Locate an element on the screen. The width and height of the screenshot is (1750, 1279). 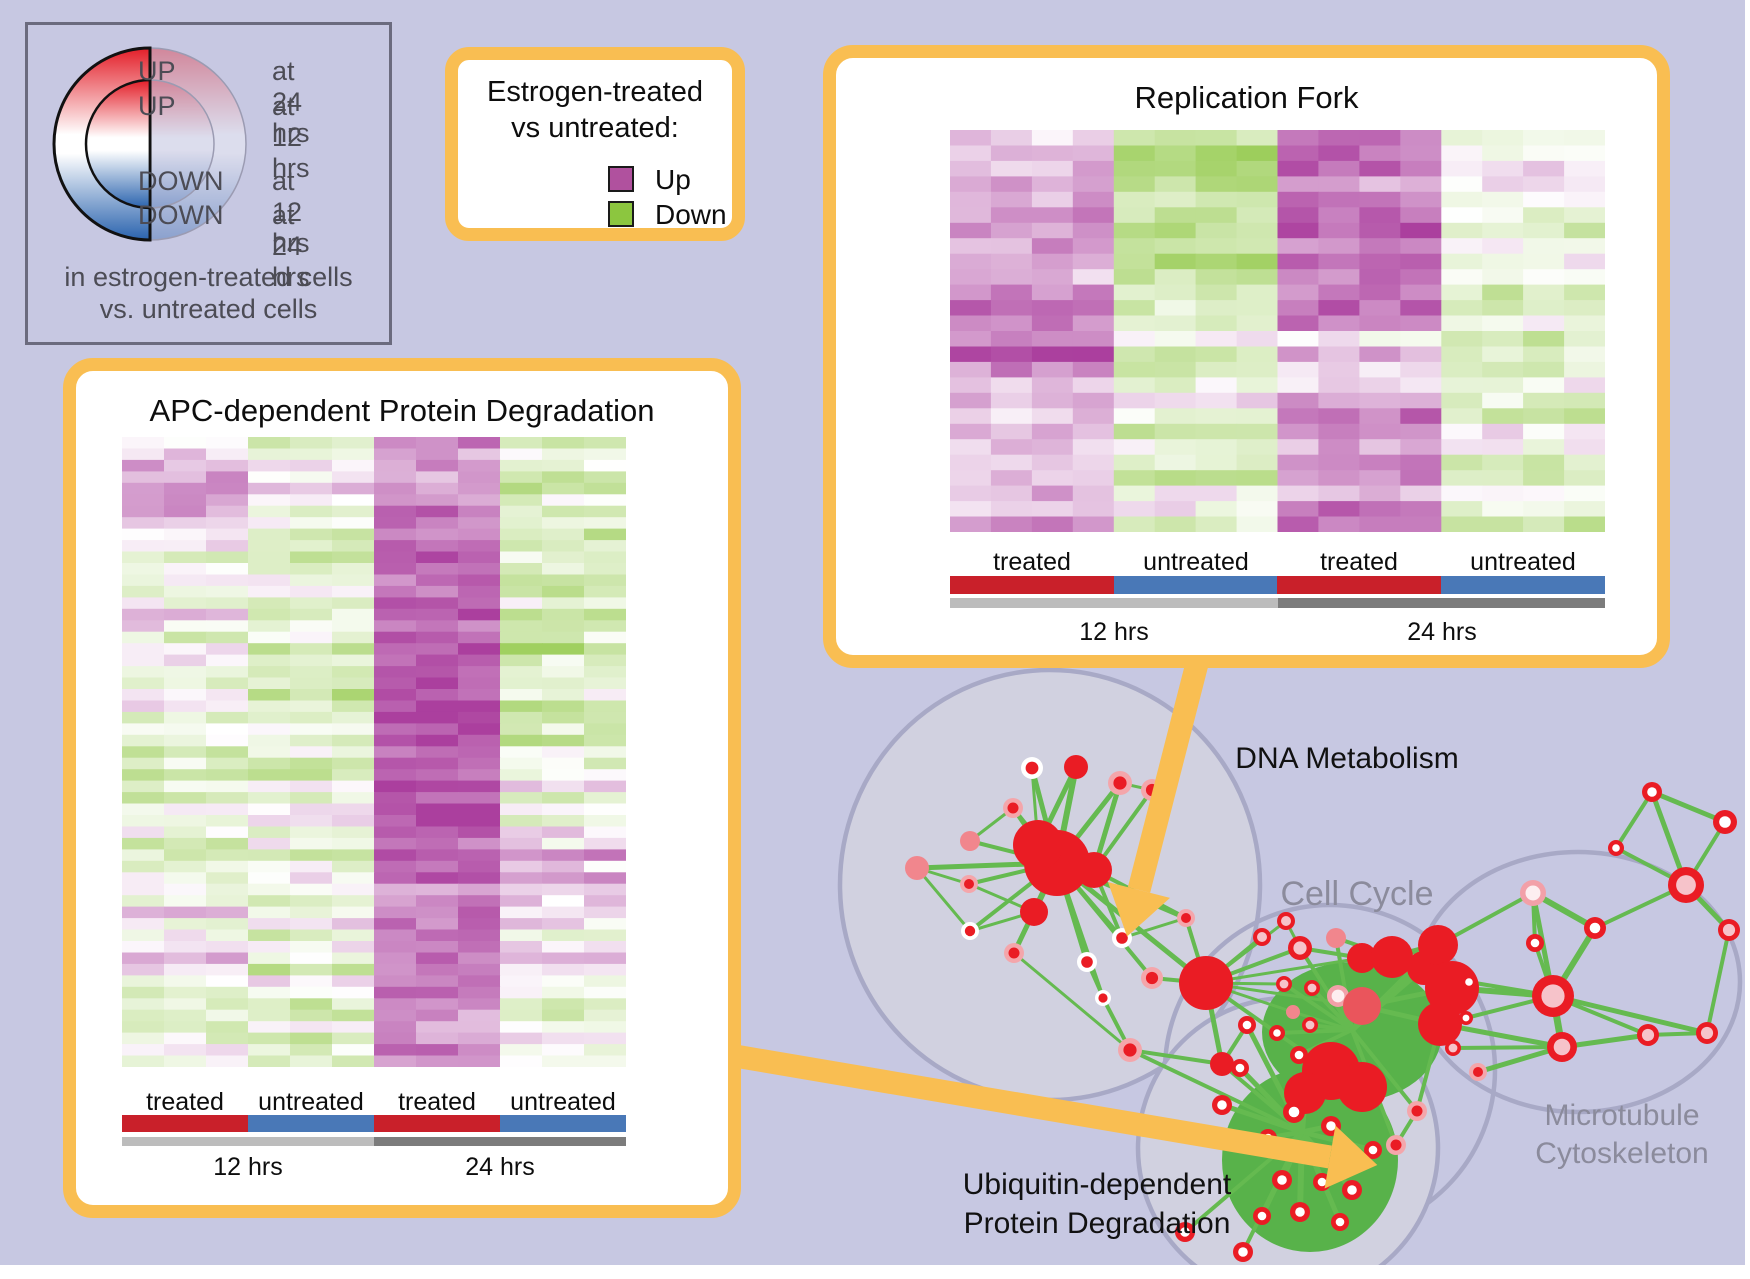
time-24hrs-label: 24 hrs is located at coordinates (1442, 632).